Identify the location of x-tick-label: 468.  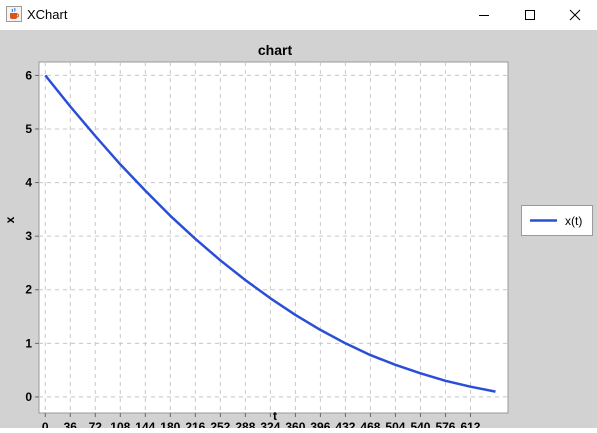
(370, 424).